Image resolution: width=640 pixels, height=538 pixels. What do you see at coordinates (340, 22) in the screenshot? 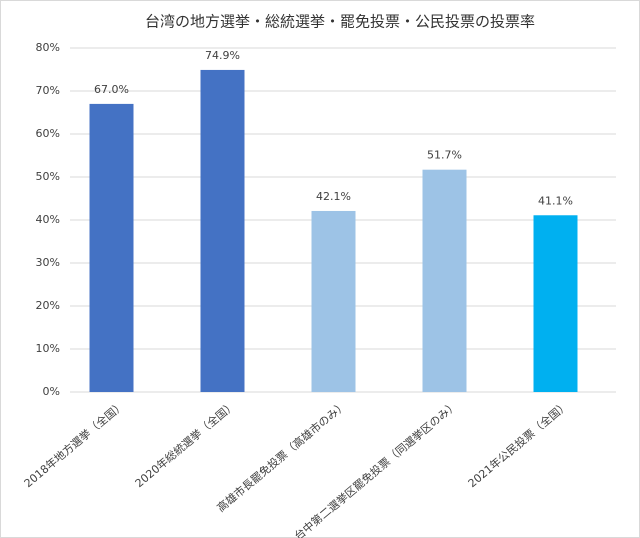
I see `chart-title: 台湾の地方選挙・総統選挙・罷免投票・公民投票の投票率` at bounding box center [340, 22].